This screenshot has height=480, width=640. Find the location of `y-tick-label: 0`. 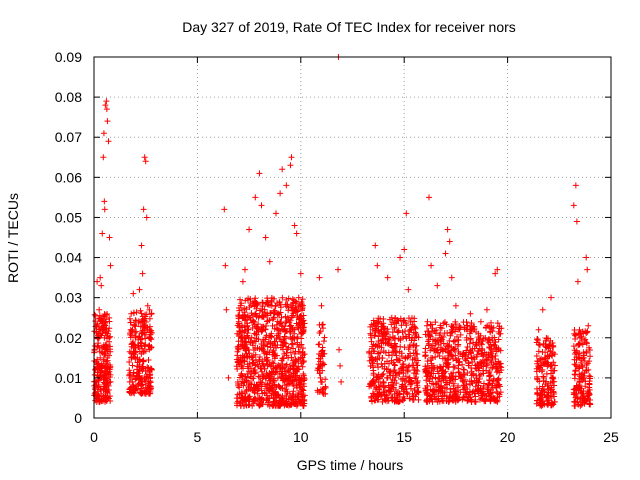

y-tick-label: 0 is located at coordinates (78, 418).